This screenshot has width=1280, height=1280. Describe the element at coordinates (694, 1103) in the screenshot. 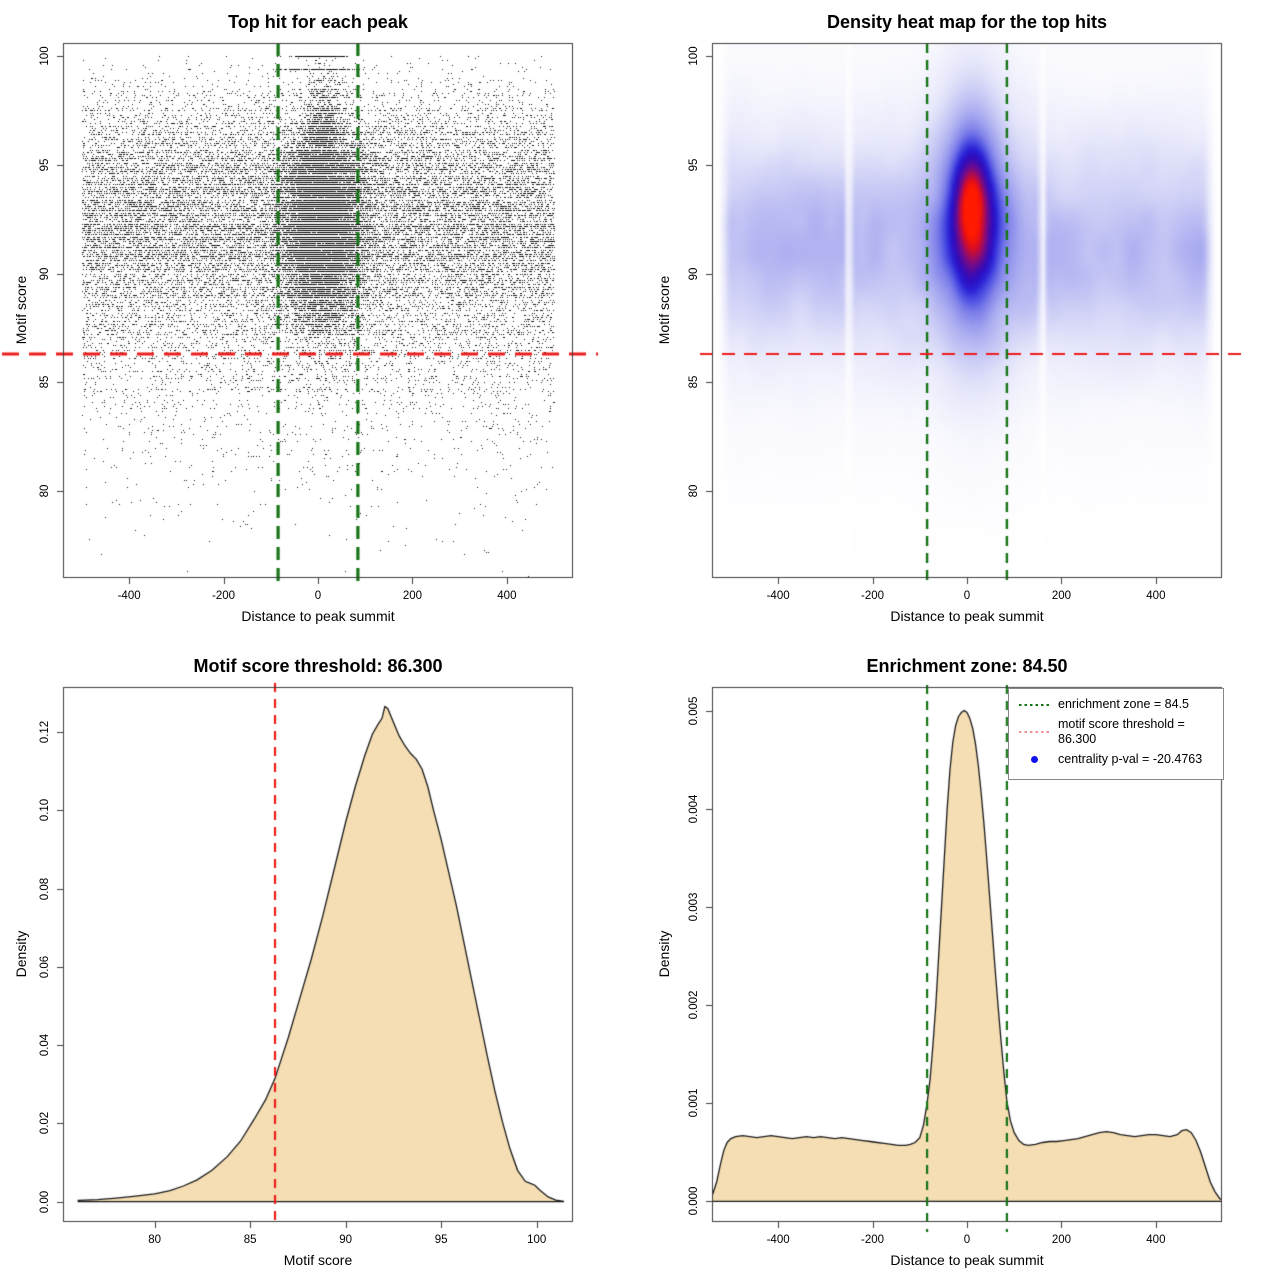

I see `y-tick-label: 0.001` at that location.